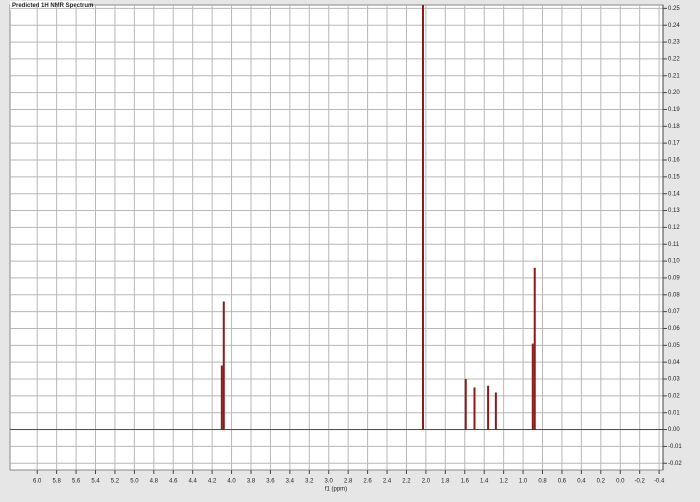 The width and height of the screenshot is (700, 502). What do you see at coordinates (231, 482) in the screenshot?
I see `x-tick-label: 4.0` at bounding box center [231, 482].